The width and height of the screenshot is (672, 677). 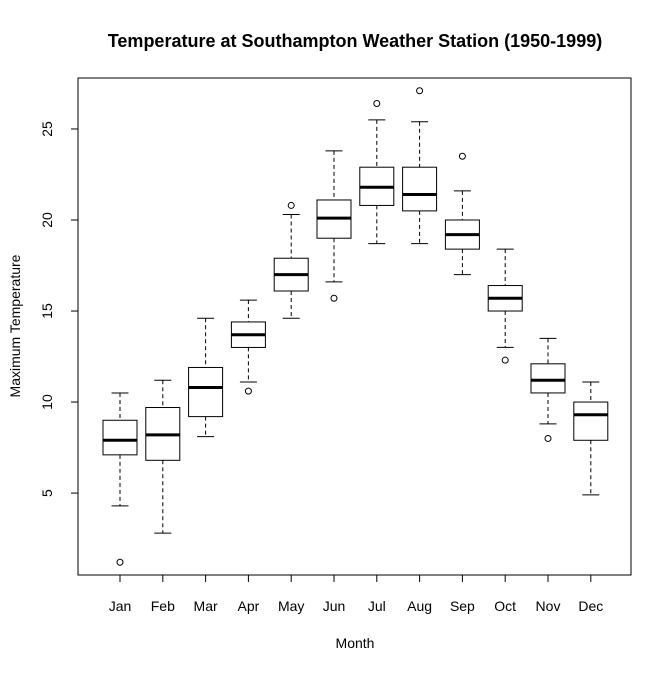 What do you see at coordinates (163, 456) in the screenshot?
I see `box-feb` at bounding box center [163, 456].